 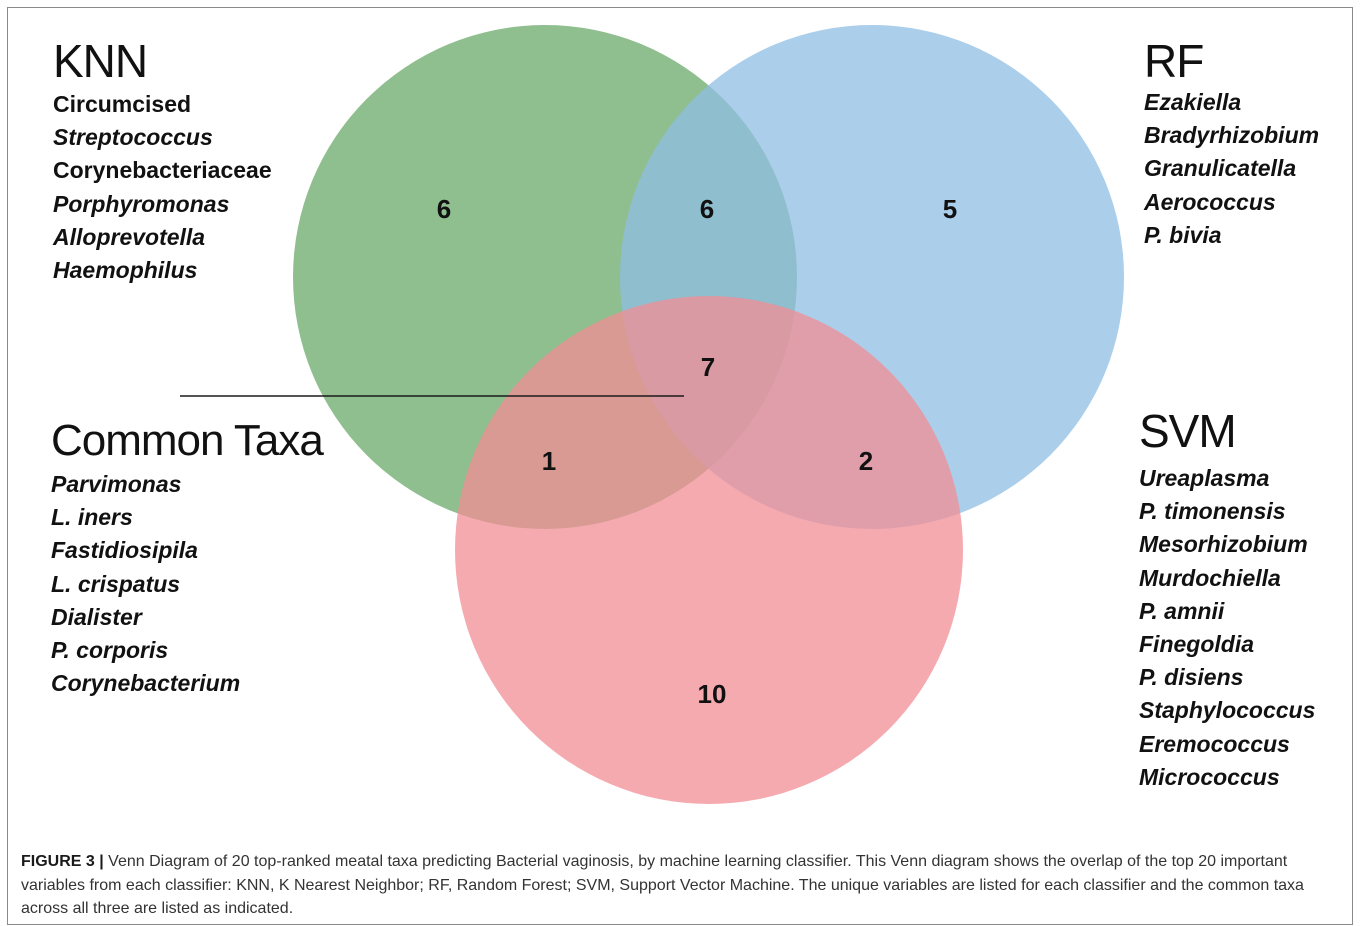 What do you see at coordinates (187, 440) in the screenshot?
I see `common-taxa-title: Common Taxa` at bounding box center [187, 440].